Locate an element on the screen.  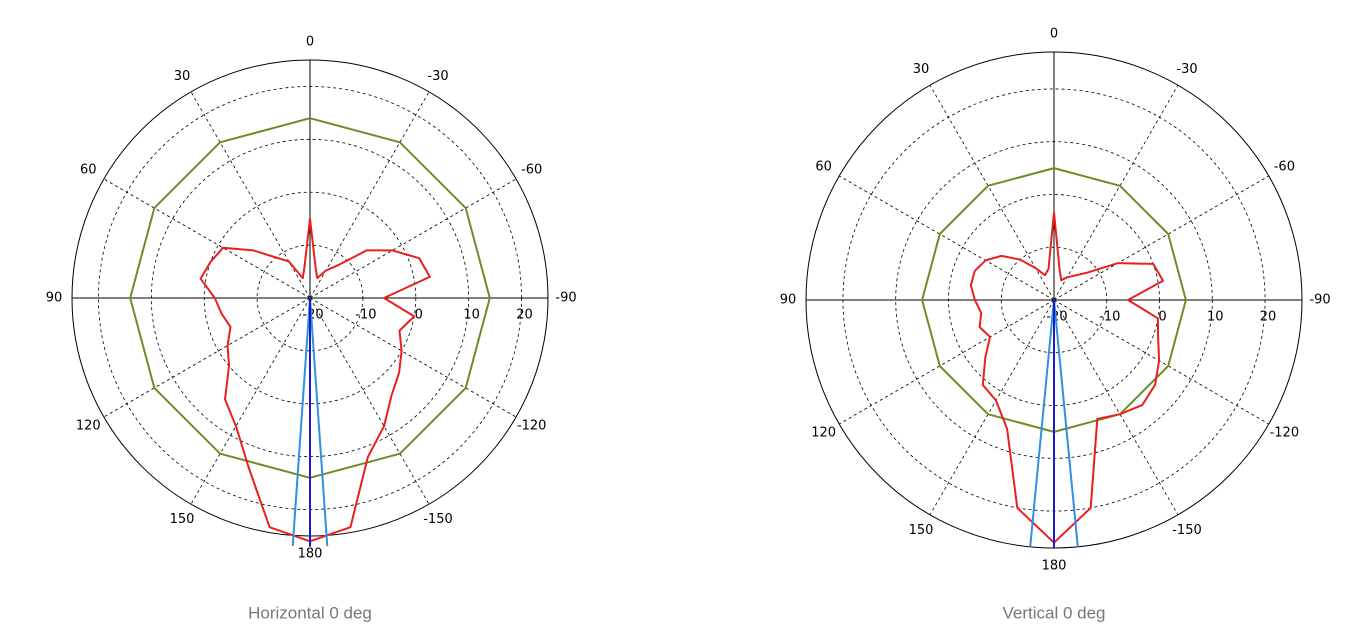
r-tick-label: -20 is located at coordinates (312, 315).